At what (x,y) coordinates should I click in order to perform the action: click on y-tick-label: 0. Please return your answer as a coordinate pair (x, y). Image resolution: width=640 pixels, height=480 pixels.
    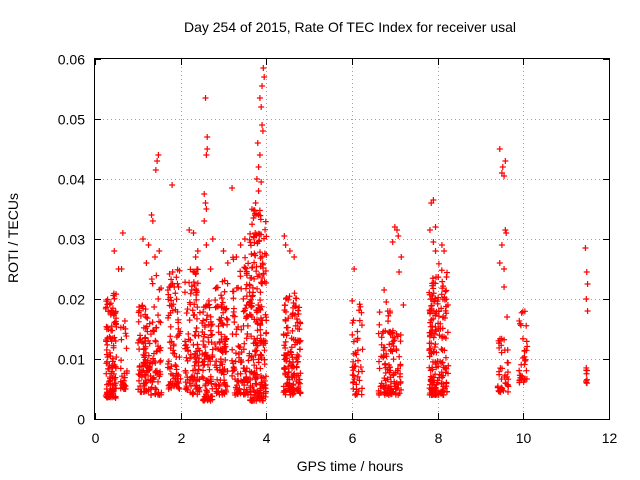
    Looking at the image, I should click on (81, 420).